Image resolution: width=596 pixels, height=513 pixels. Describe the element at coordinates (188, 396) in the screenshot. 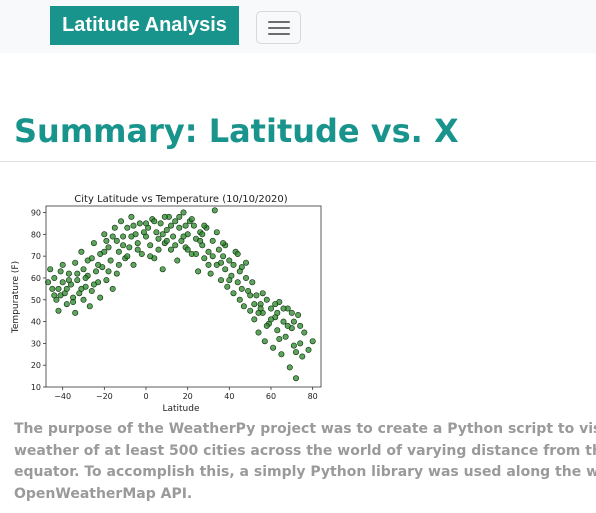

I see `x-tick-label: 20` at that location.